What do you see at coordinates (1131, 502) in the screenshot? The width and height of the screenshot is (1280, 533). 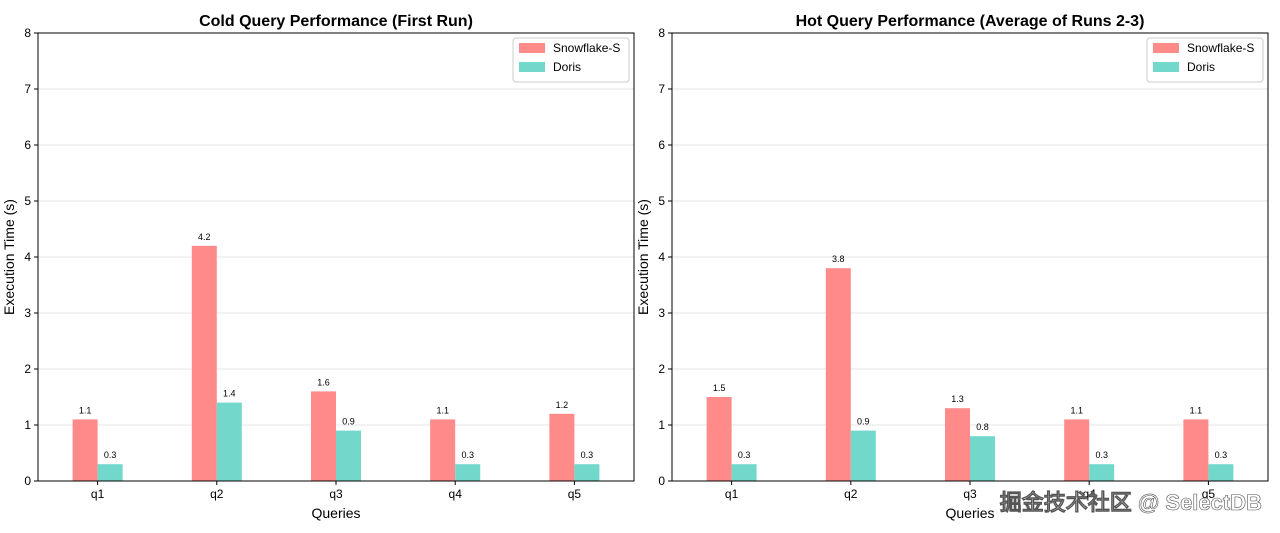 I see `watermark-text: 掘金技术社区 @ SelectDB` at bounding box center [1131, 502].